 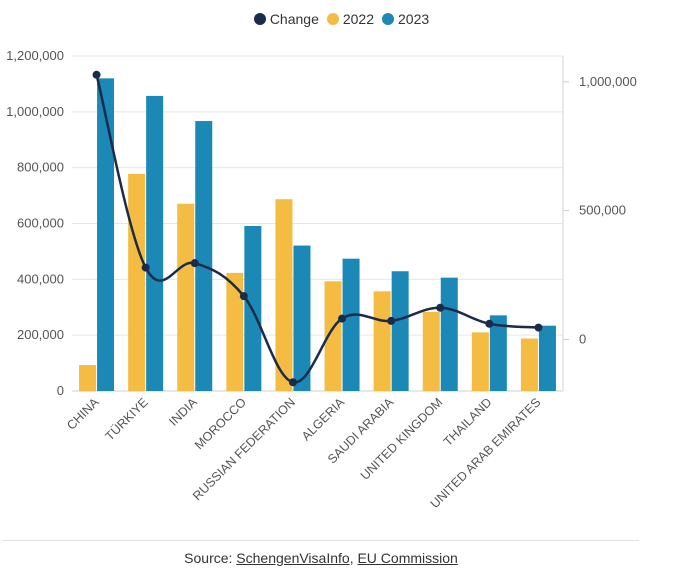 What do you see at coordinates (204, 256) in the screenshot?
I see `bar-2023-india` at bounding box center [204, 256].